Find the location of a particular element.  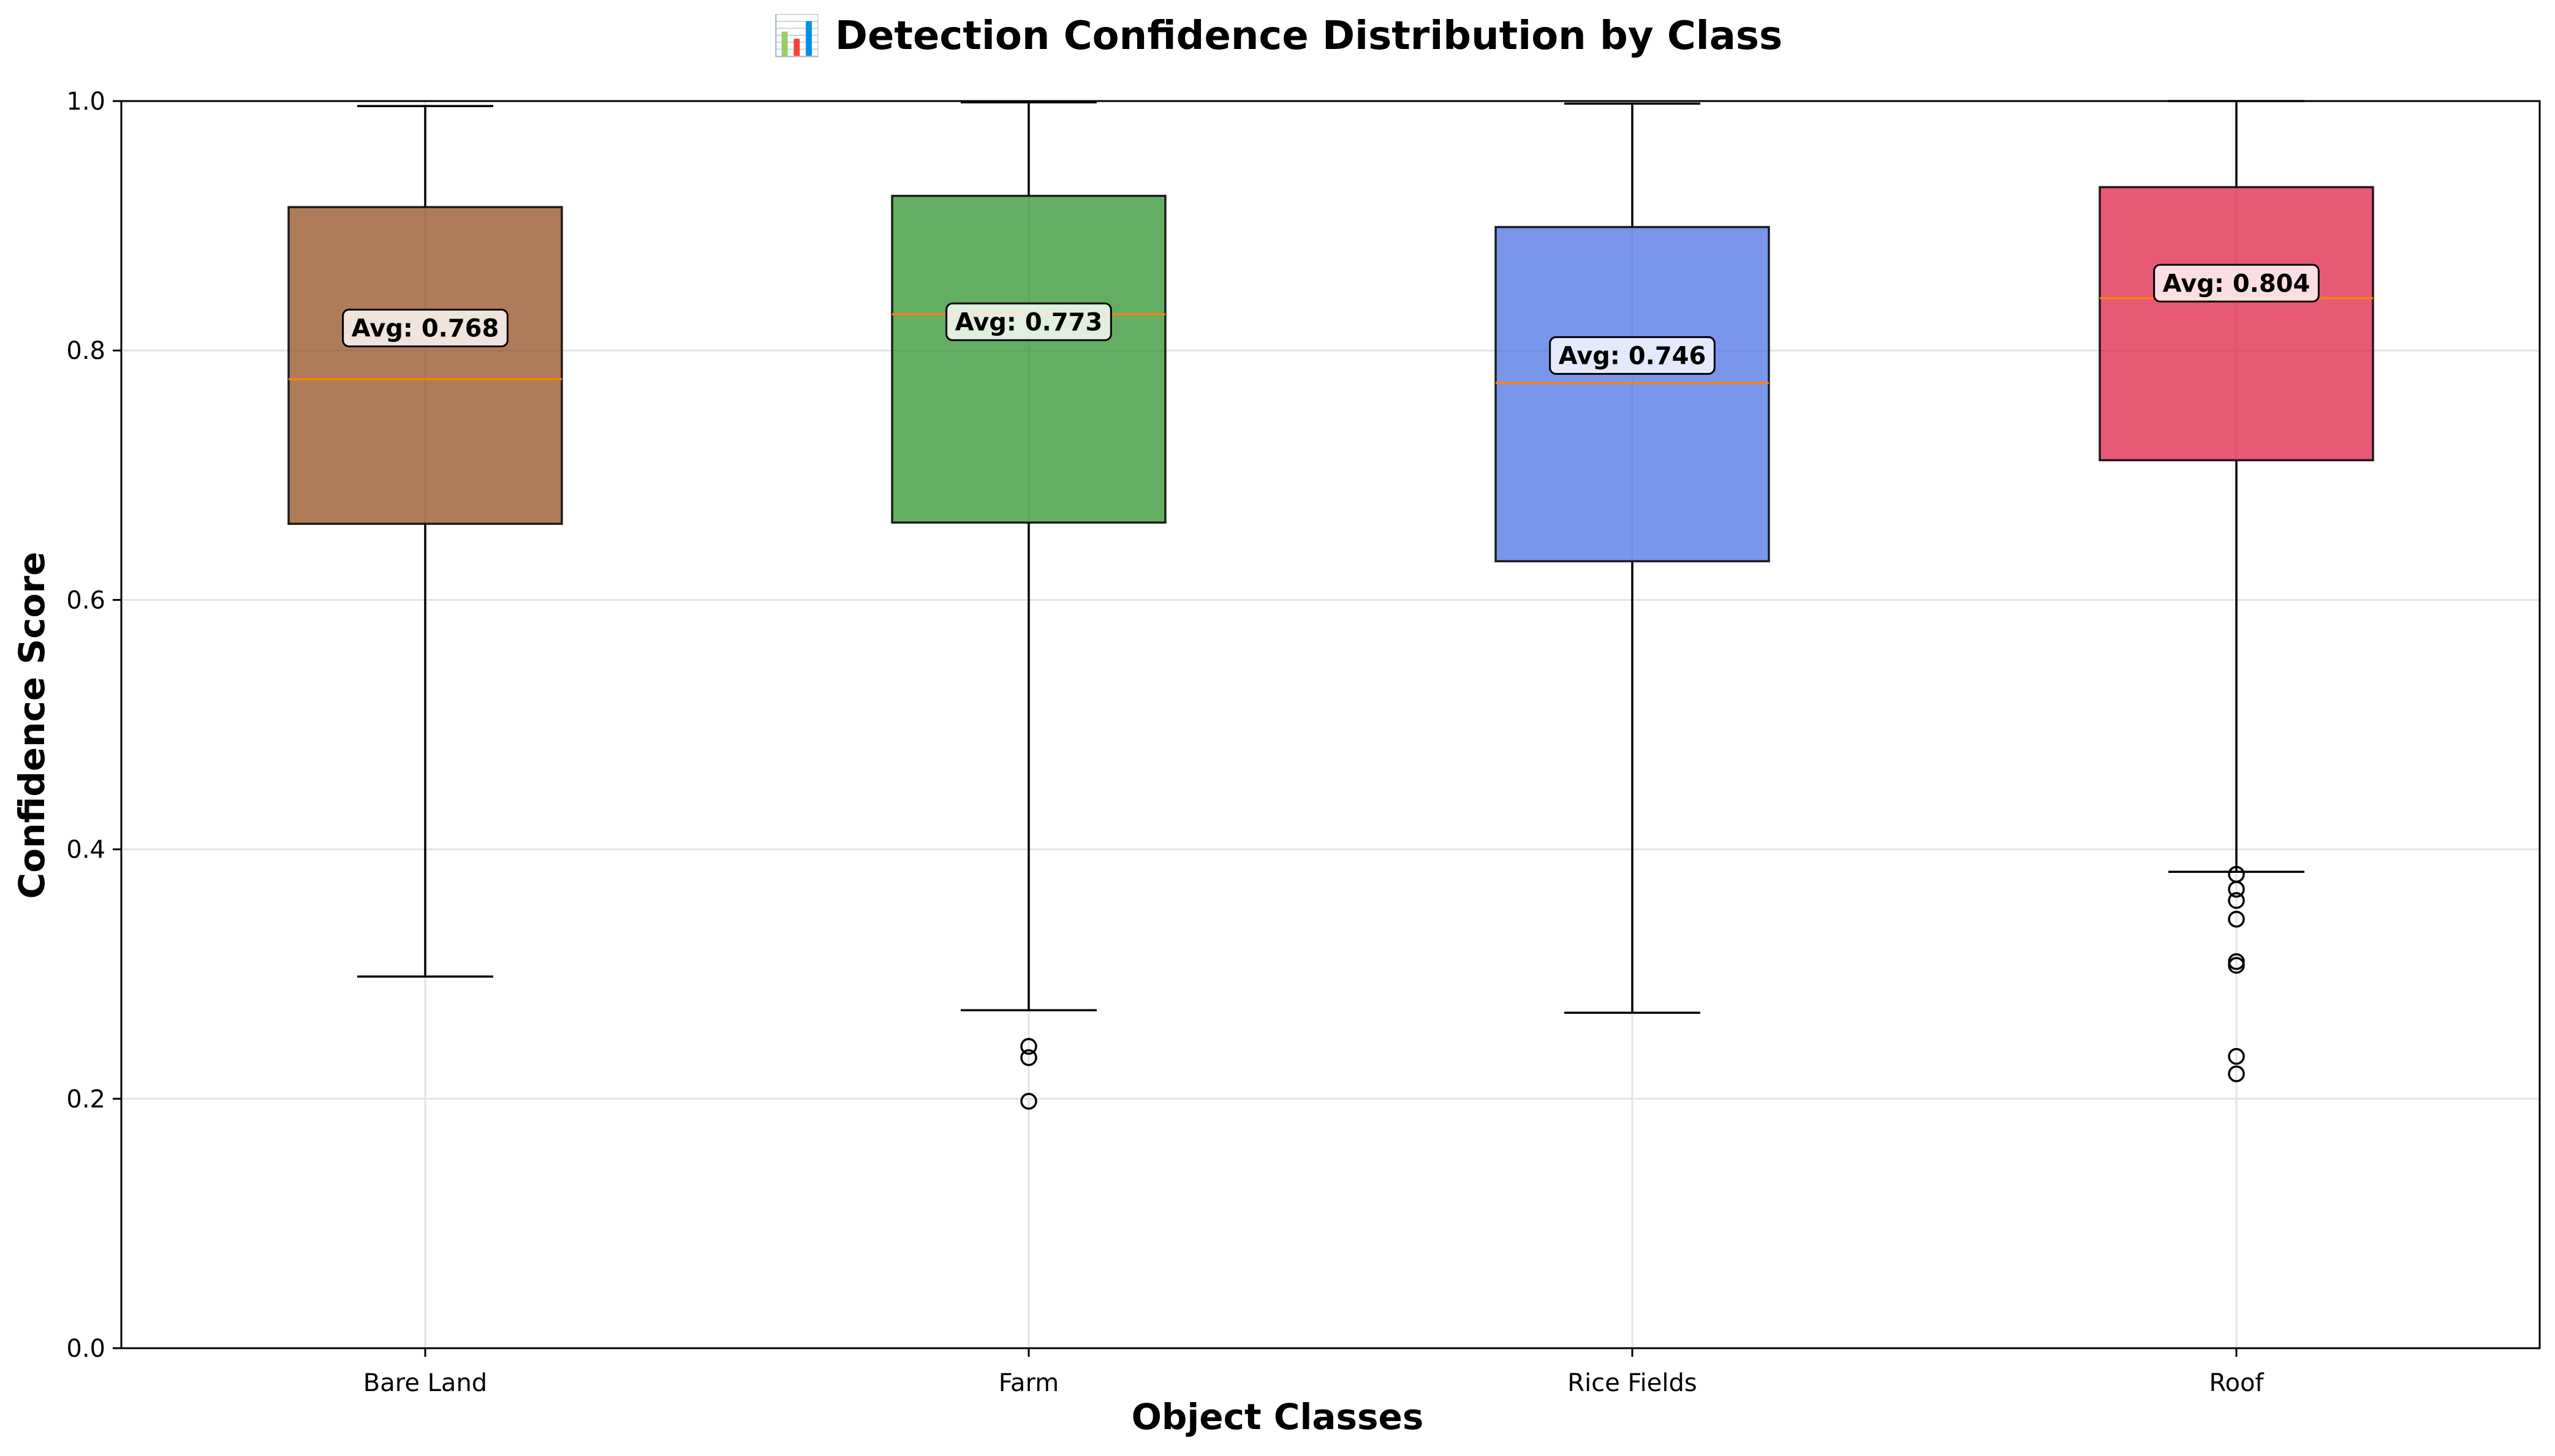

avg-label-group: Avg: 0.768 is located at coordinates (425, 328).